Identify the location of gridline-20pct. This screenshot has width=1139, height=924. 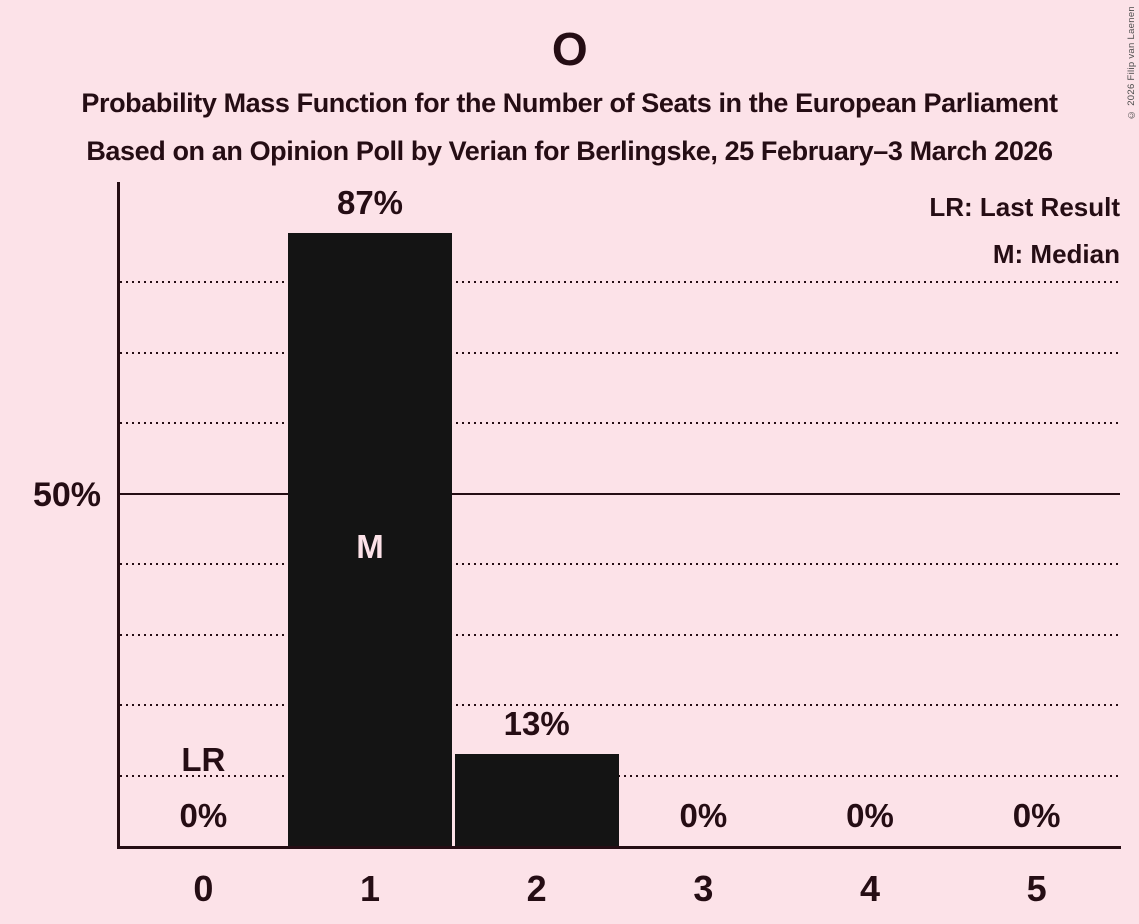
(620, 705).